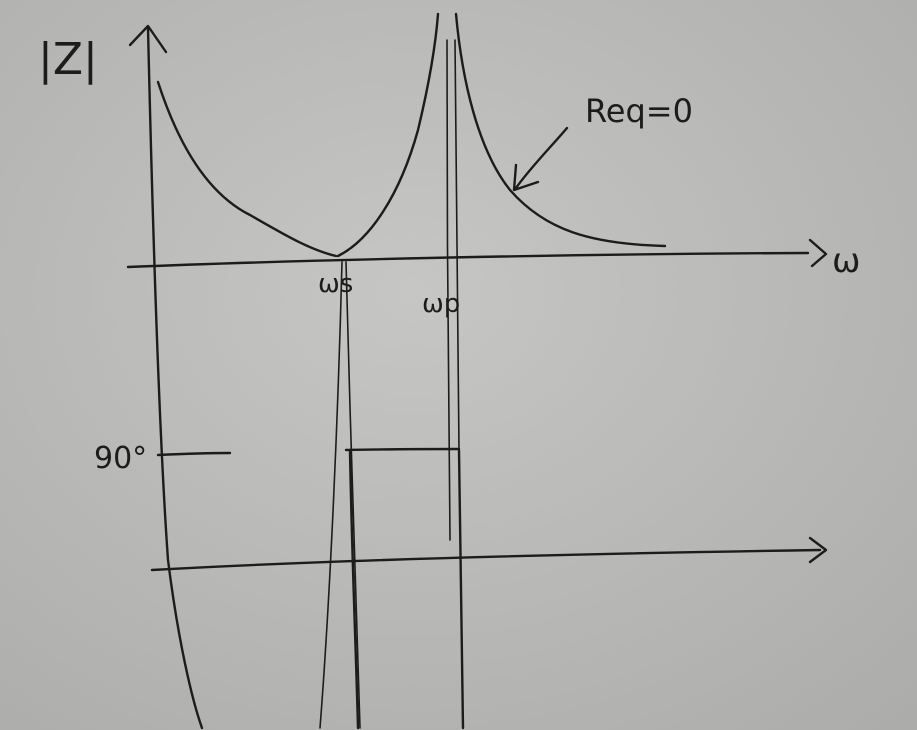 The width and height of the screenshot is (917, 730). Describe the element at coordinates (639, 111) in the screenshot. I see `req-annotation: Req=0` at that location.